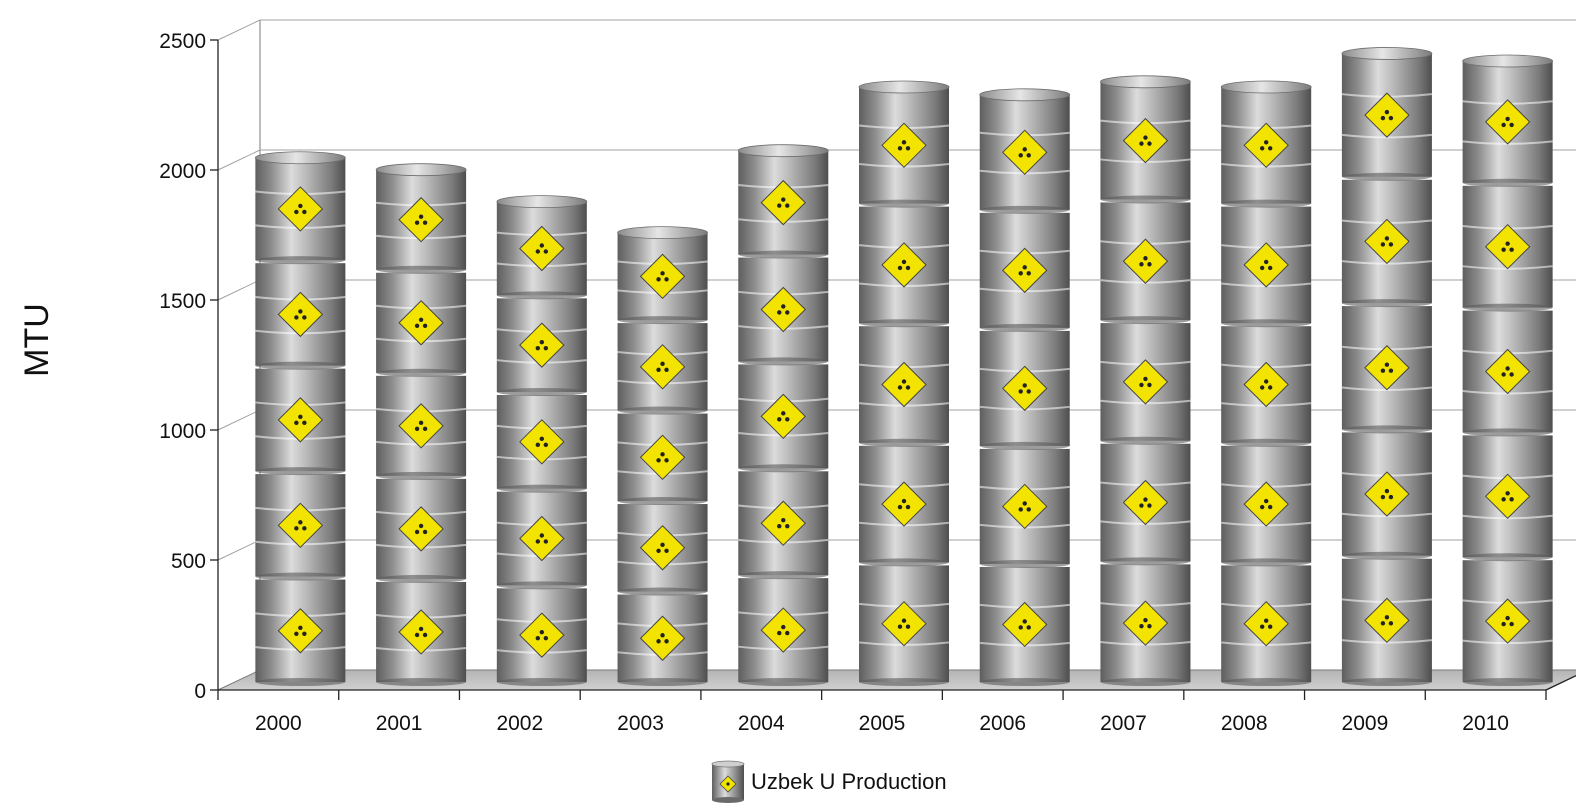 This screenshot has width=1576, height=810. What do you see at coordinates (519, 723) in the screenshot?
I see `x-tick-label: 2002` at bounding box center [519, 723].